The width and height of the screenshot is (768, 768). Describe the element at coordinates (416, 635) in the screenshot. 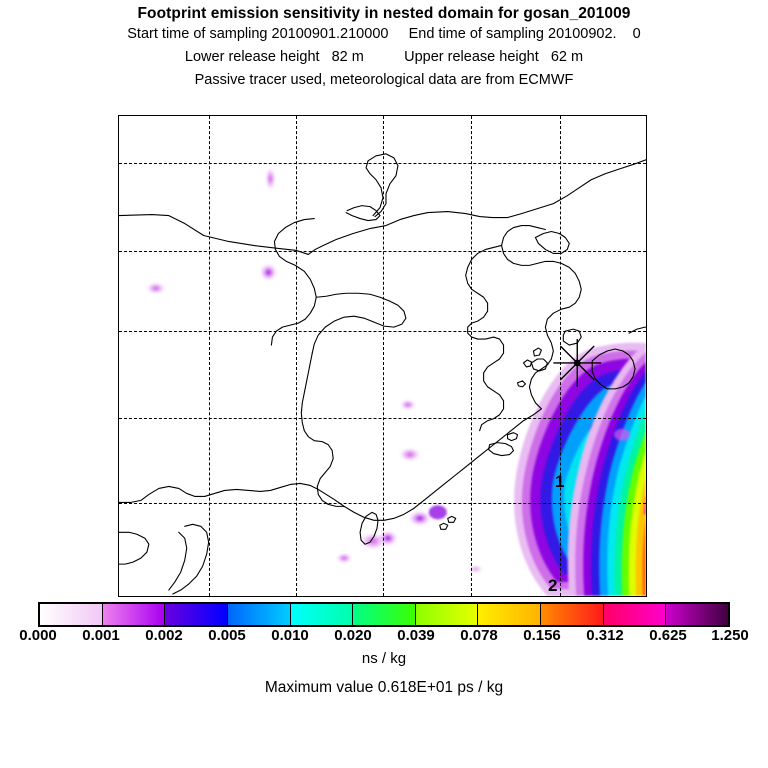

I see `colorbar-tick: 0.039` at that location.